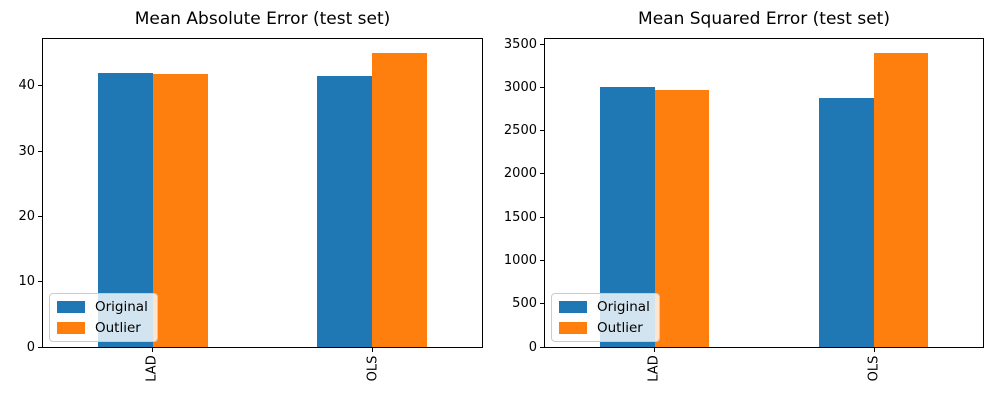  What do you see at coordinates (764, 19) in the screenshot?
I see `chart-title: Mean Squared Error (test set)` at bounding box center [764, 19].